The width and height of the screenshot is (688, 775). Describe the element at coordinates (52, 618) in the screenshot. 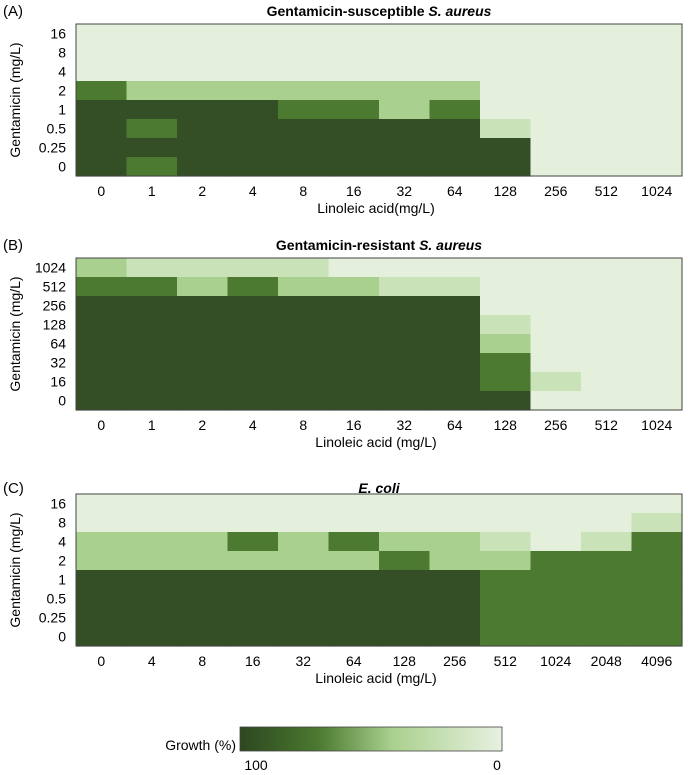

I see `y-tick-label: 0.25` at that location.